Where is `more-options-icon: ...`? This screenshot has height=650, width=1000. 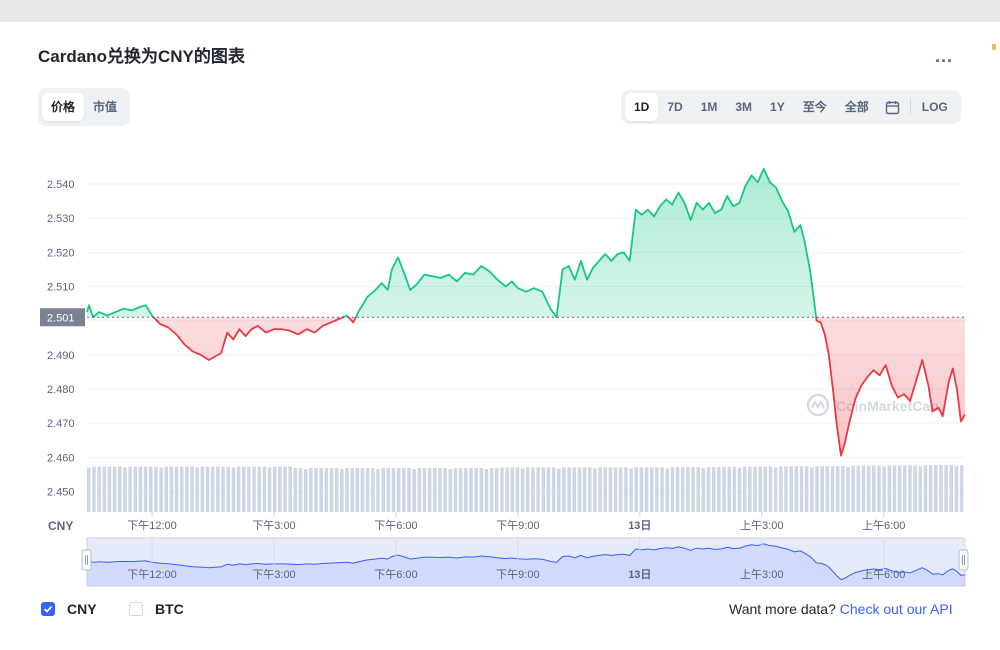 more-options-icon: ... is located at coordinates (944, 56).